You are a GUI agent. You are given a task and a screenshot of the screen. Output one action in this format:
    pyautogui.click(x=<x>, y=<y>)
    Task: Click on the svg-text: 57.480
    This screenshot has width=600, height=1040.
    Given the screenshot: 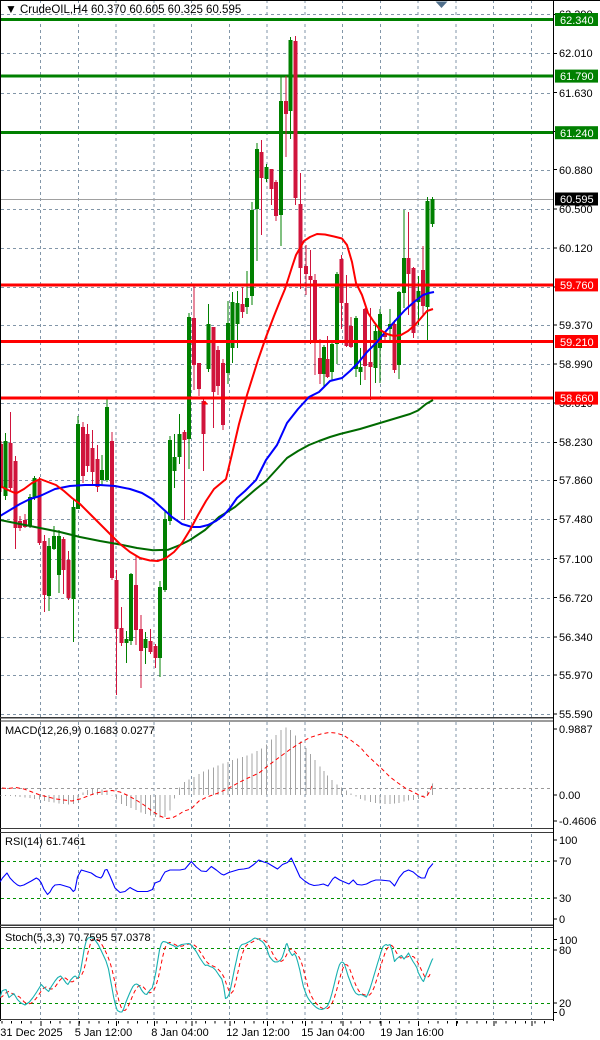 What is the action you would take?
    pyautogui.click(x=576, y=520)
    